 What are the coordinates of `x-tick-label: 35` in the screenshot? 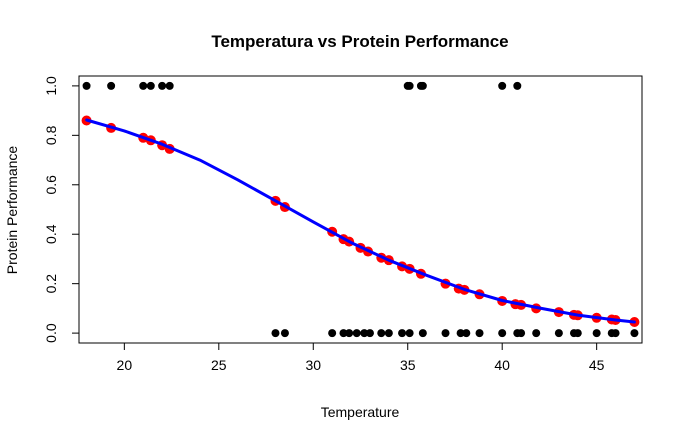 It's located at (408, 365).